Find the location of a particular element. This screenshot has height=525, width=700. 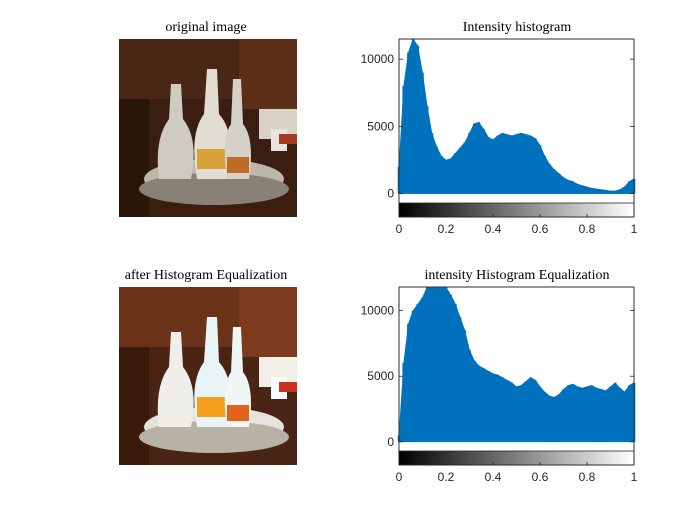

hist2-chart: 0 5000 10000 0 0.2 0.4 0.6 0.8 1 is located at coordinates (499, 385).